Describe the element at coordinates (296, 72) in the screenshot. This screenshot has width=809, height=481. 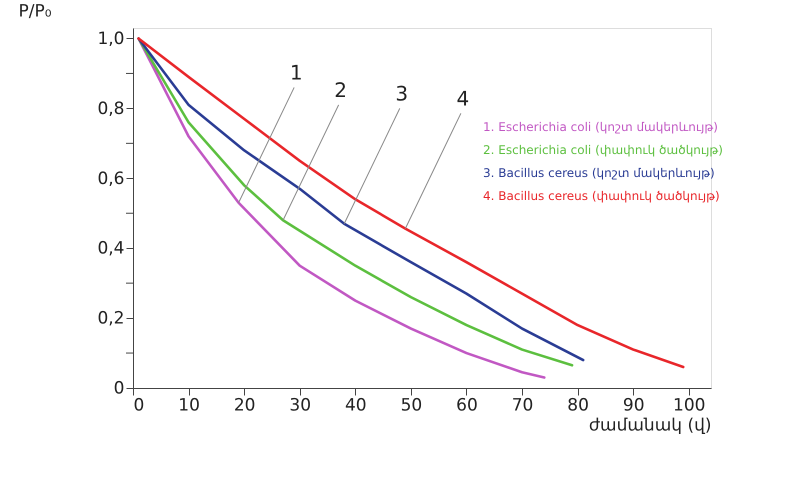
I see `annotation: 1` at that location.